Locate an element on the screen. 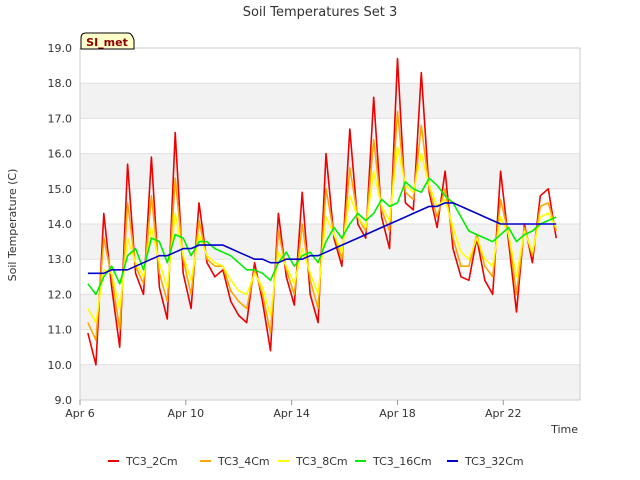 Image resolution: width=640 pixels, height=480 pixels. x-tick-label: Apr 22 is located at coordinates (503, 413).